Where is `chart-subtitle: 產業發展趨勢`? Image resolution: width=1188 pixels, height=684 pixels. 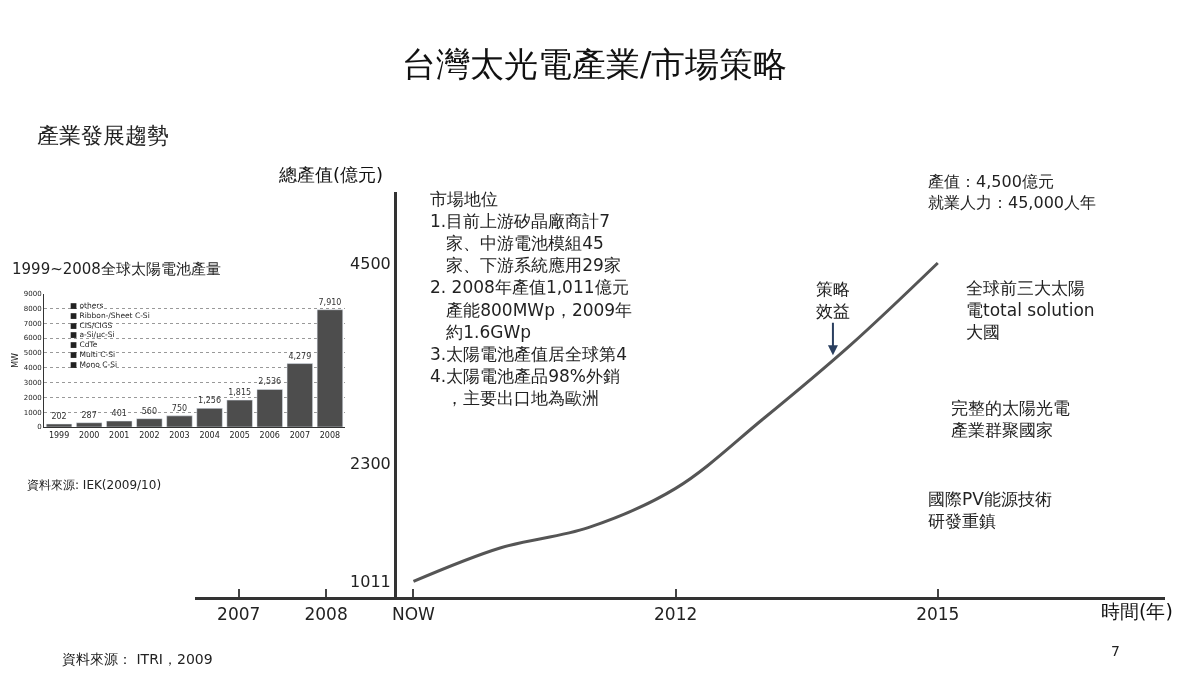 chart-subtitle: 產業發展趨勢 is located at coordinates (103, 135).